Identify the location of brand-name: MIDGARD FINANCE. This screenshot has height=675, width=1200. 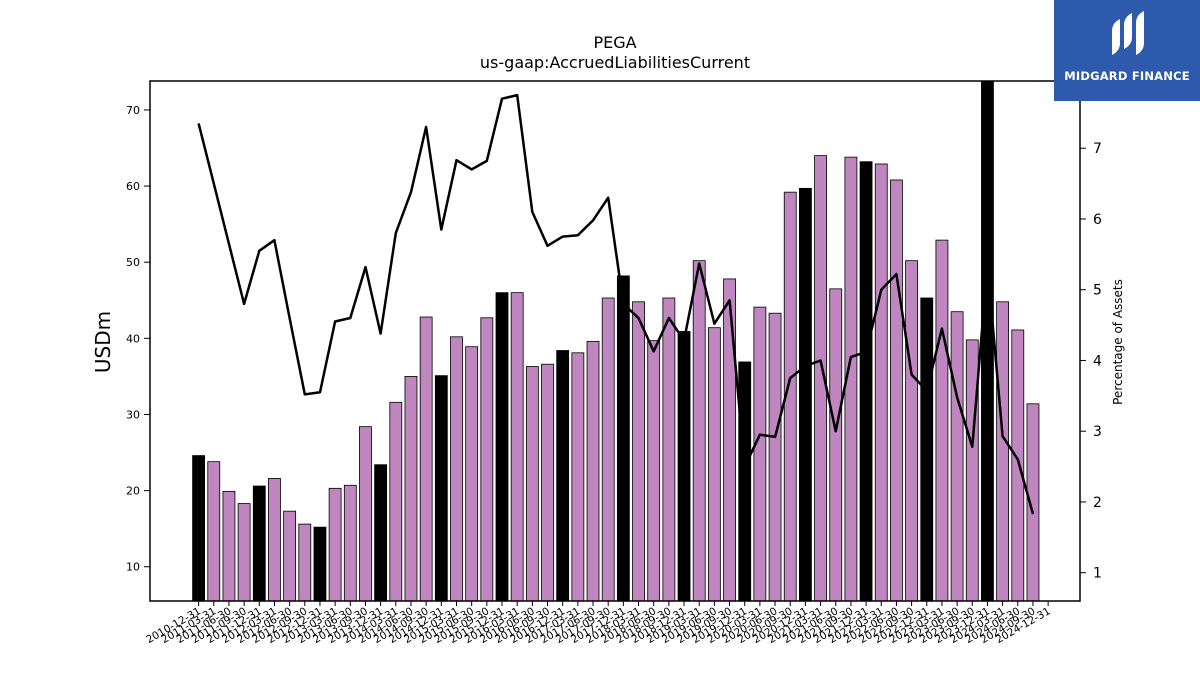
(1127, 76).